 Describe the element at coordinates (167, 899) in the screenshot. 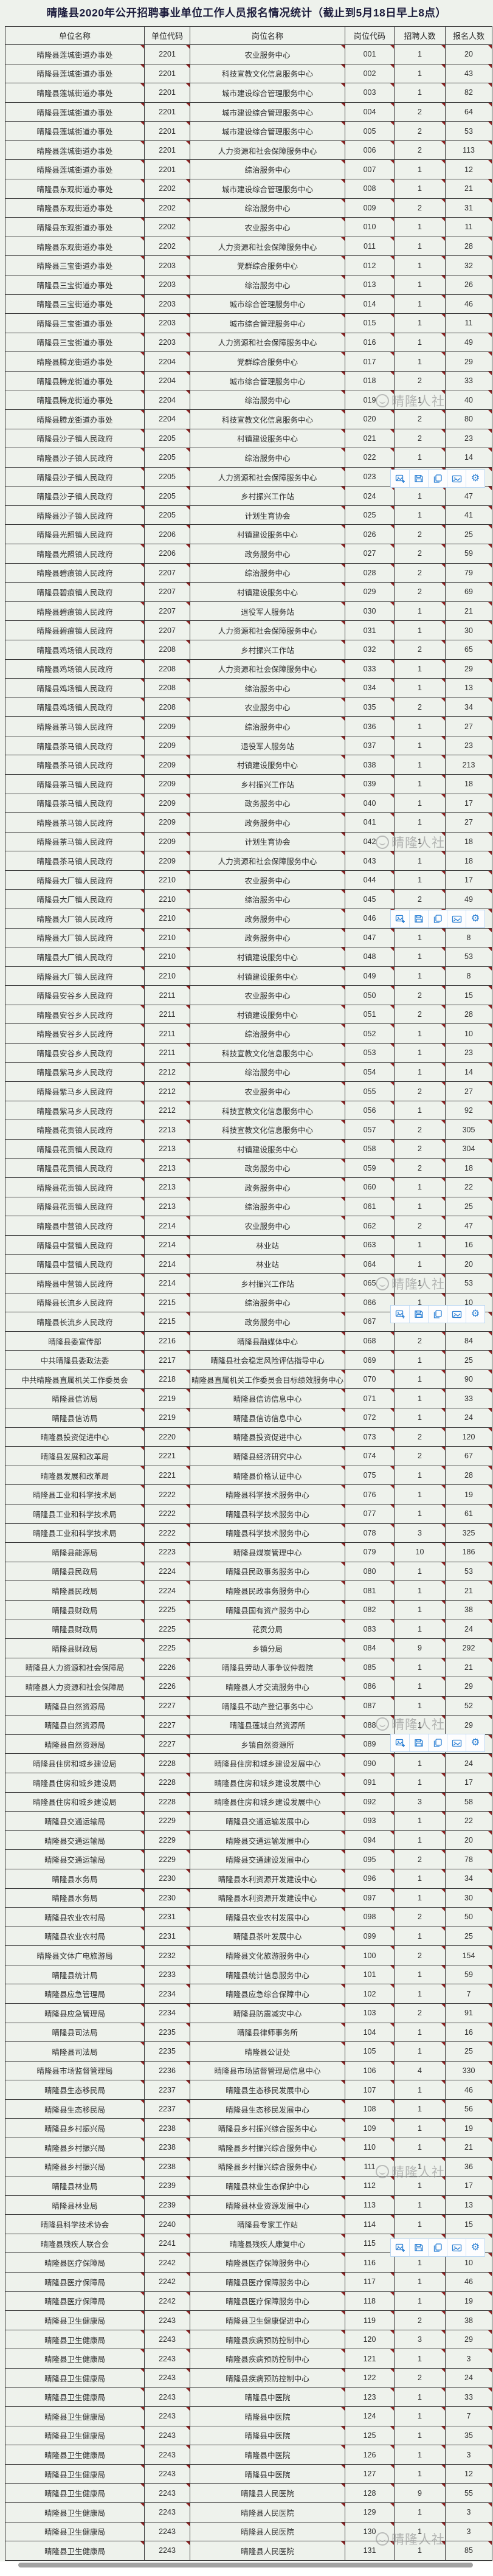

I see `unit-code-cell: 2210` at that location.